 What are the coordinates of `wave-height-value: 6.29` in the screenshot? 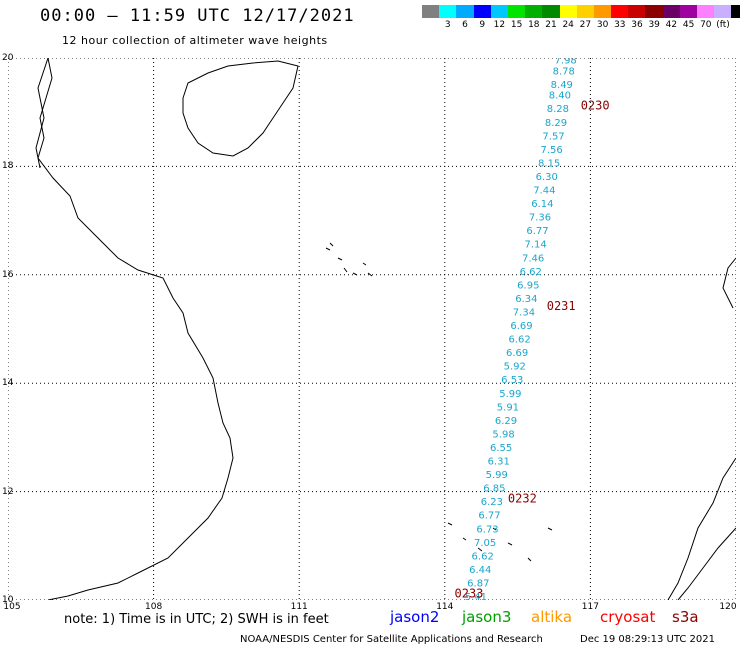 It's located at (506, 421).